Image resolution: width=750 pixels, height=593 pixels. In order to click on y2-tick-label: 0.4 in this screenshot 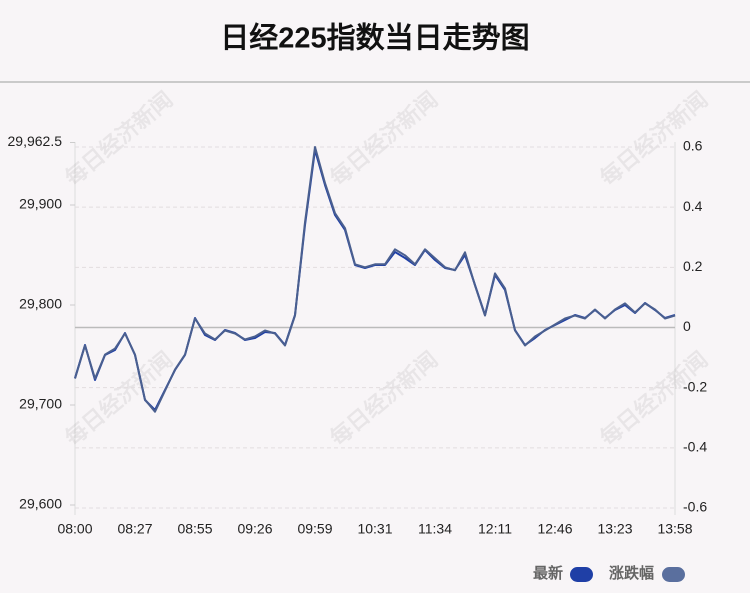, I will do `click(693, 206)`.